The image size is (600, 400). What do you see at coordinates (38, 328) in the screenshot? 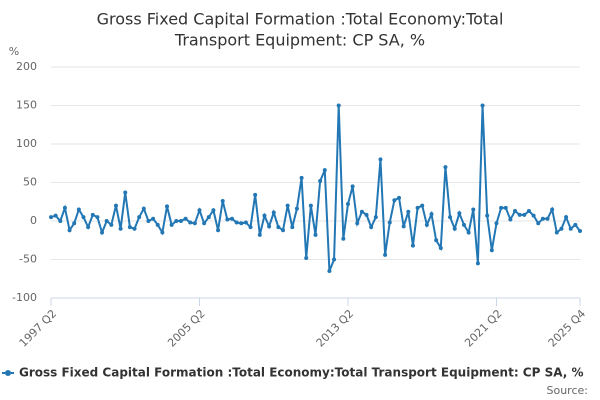
I see `x-tick-label: 1997 Q2` at bounding box center [38, 328].